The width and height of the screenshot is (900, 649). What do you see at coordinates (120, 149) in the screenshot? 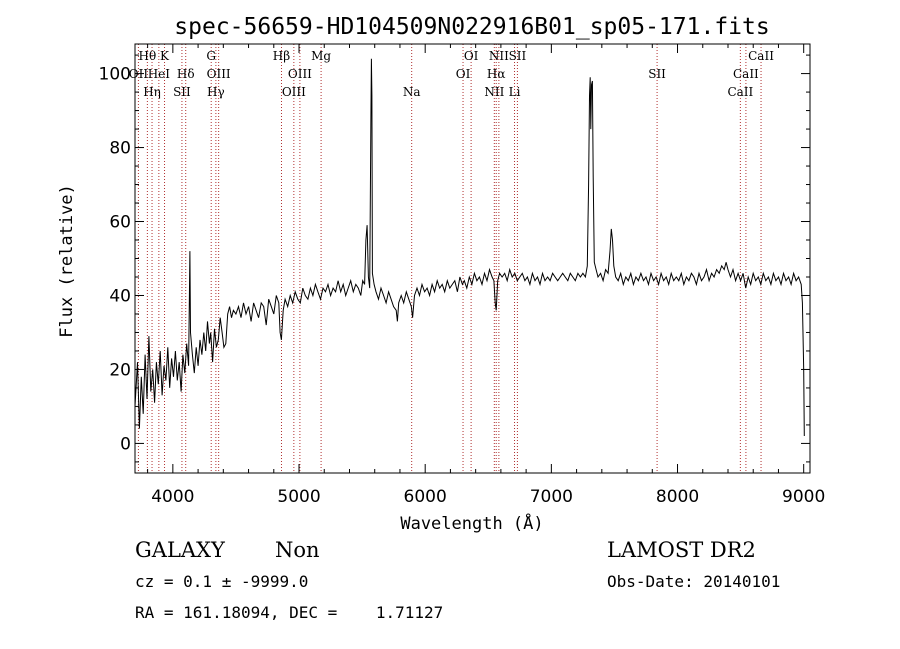
I see `y-tick-label-4: 80` at bounding box center [120, 149].